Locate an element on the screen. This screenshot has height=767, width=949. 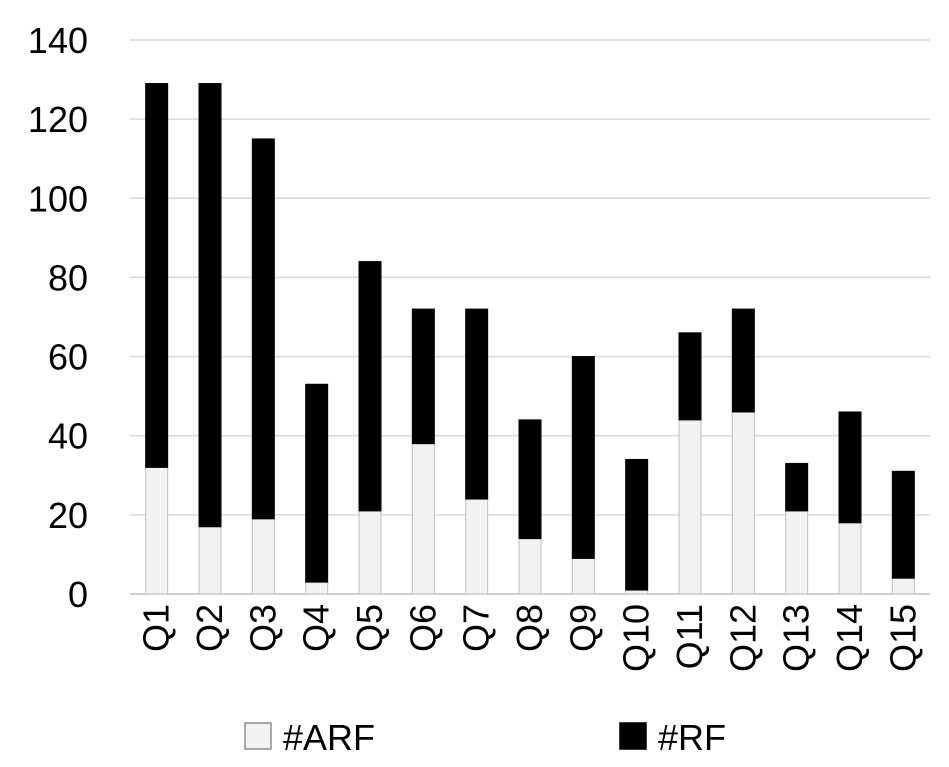
bar-q2-arf is located at coordinates (210, 560).